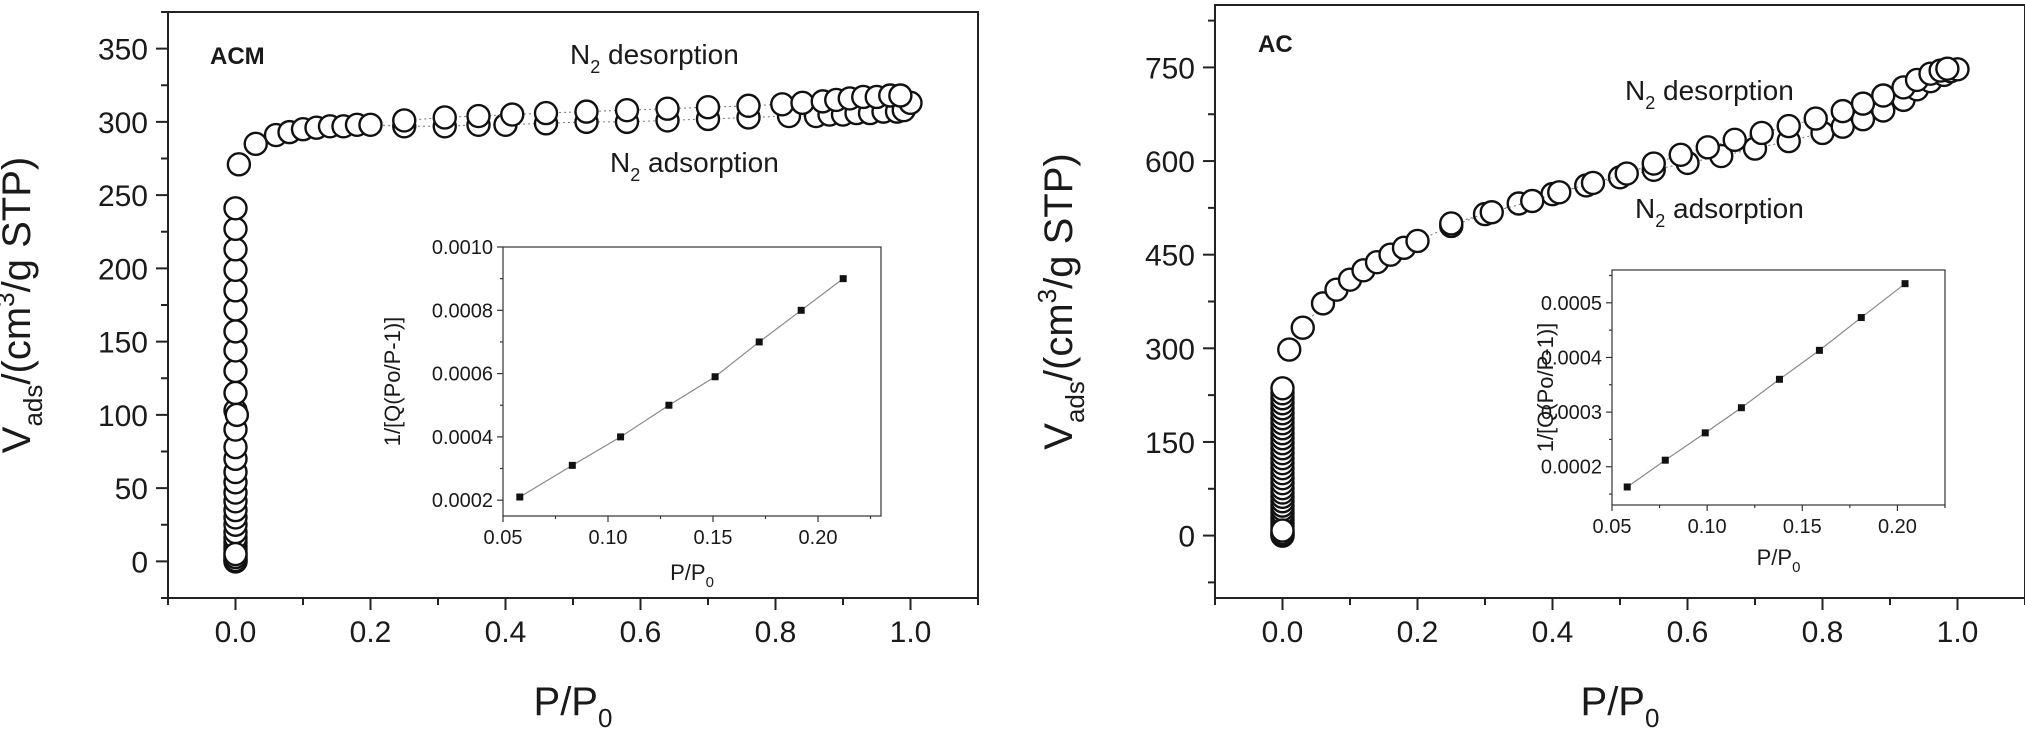 The image size is (2025, 745). Describe the element at coordinates (605, 718) in the screenshot. I see `x-axis-label-sub: 0` at that location.